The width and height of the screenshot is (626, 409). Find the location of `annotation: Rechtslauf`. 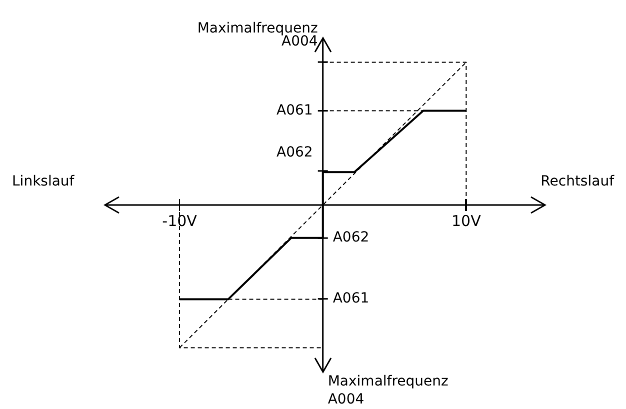

annotation: Rechtslauf is located at coordinates (578, 182).